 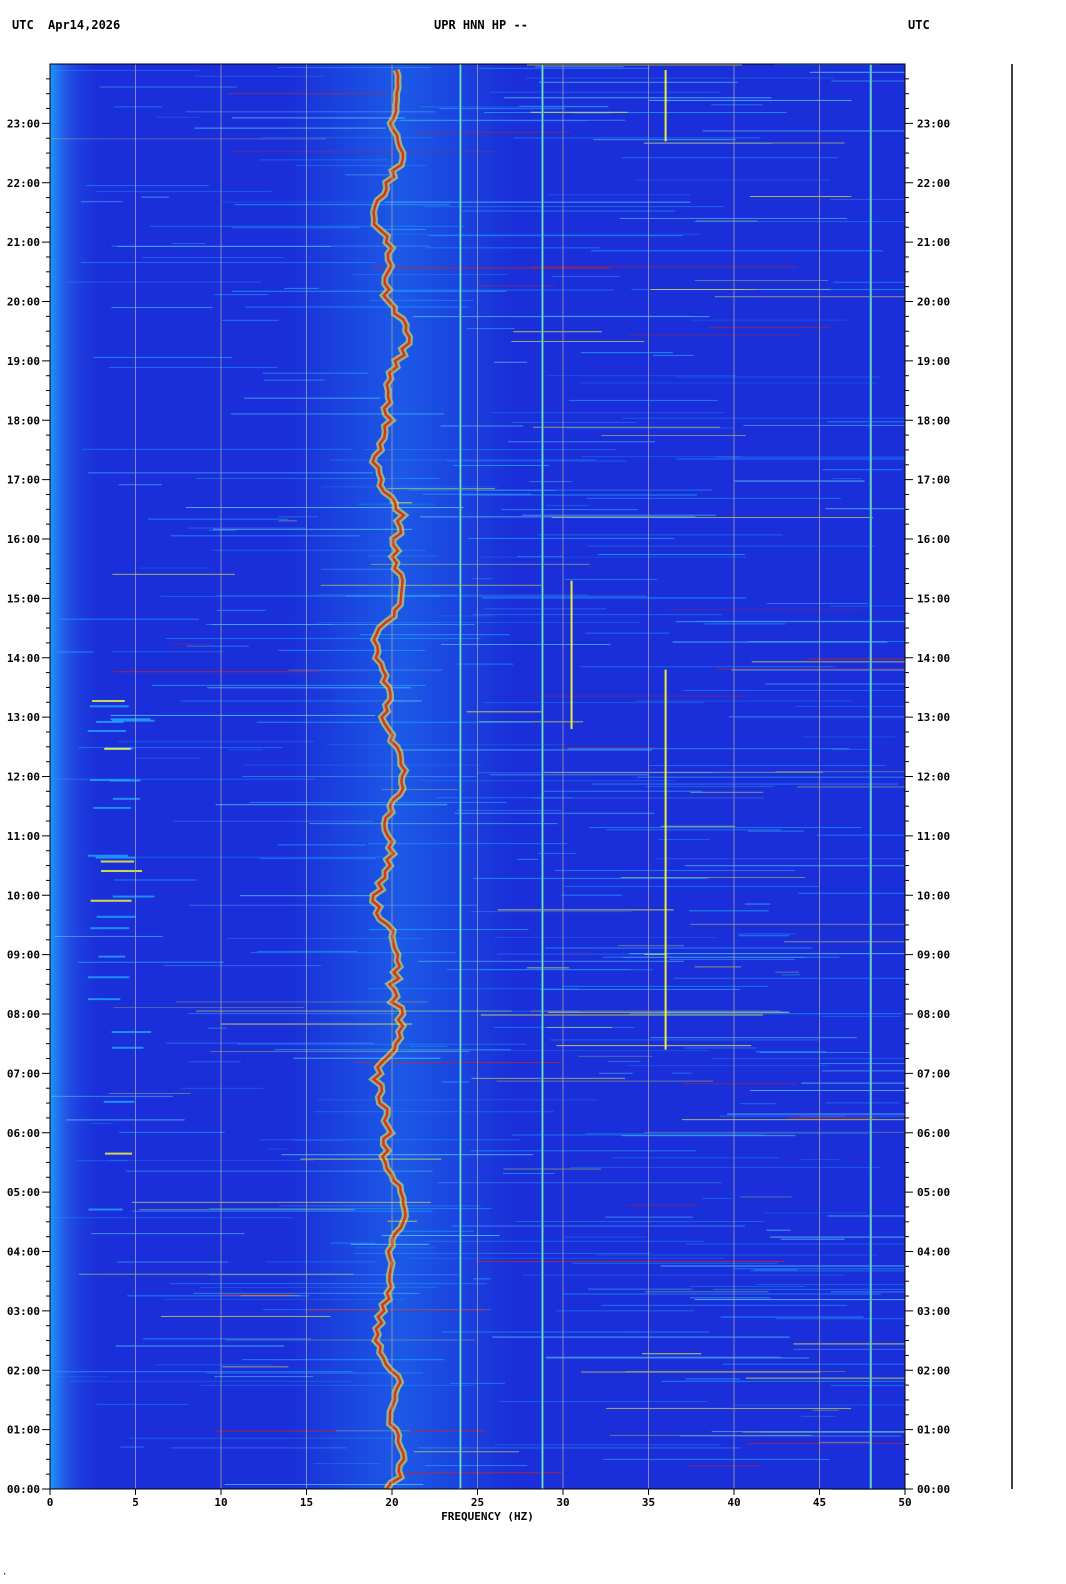 I want to click on y-tick-label-left: 22:00, so click(x=23, y=183).